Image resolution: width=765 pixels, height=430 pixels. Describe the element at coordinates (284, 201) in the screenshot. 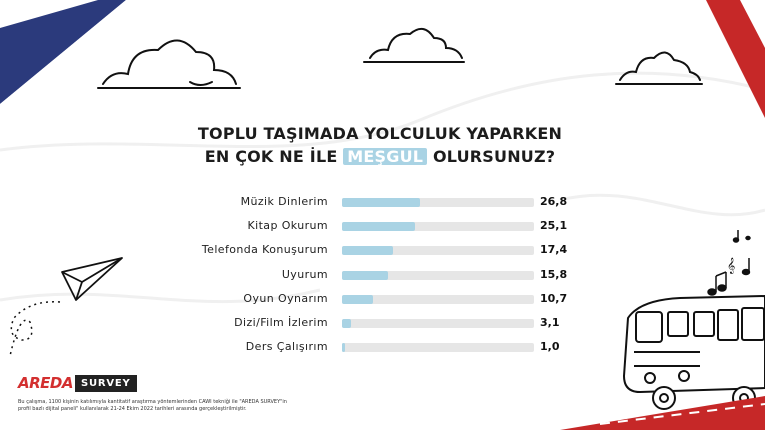

I see `category-label: Müzik Dinlerim` at that location.